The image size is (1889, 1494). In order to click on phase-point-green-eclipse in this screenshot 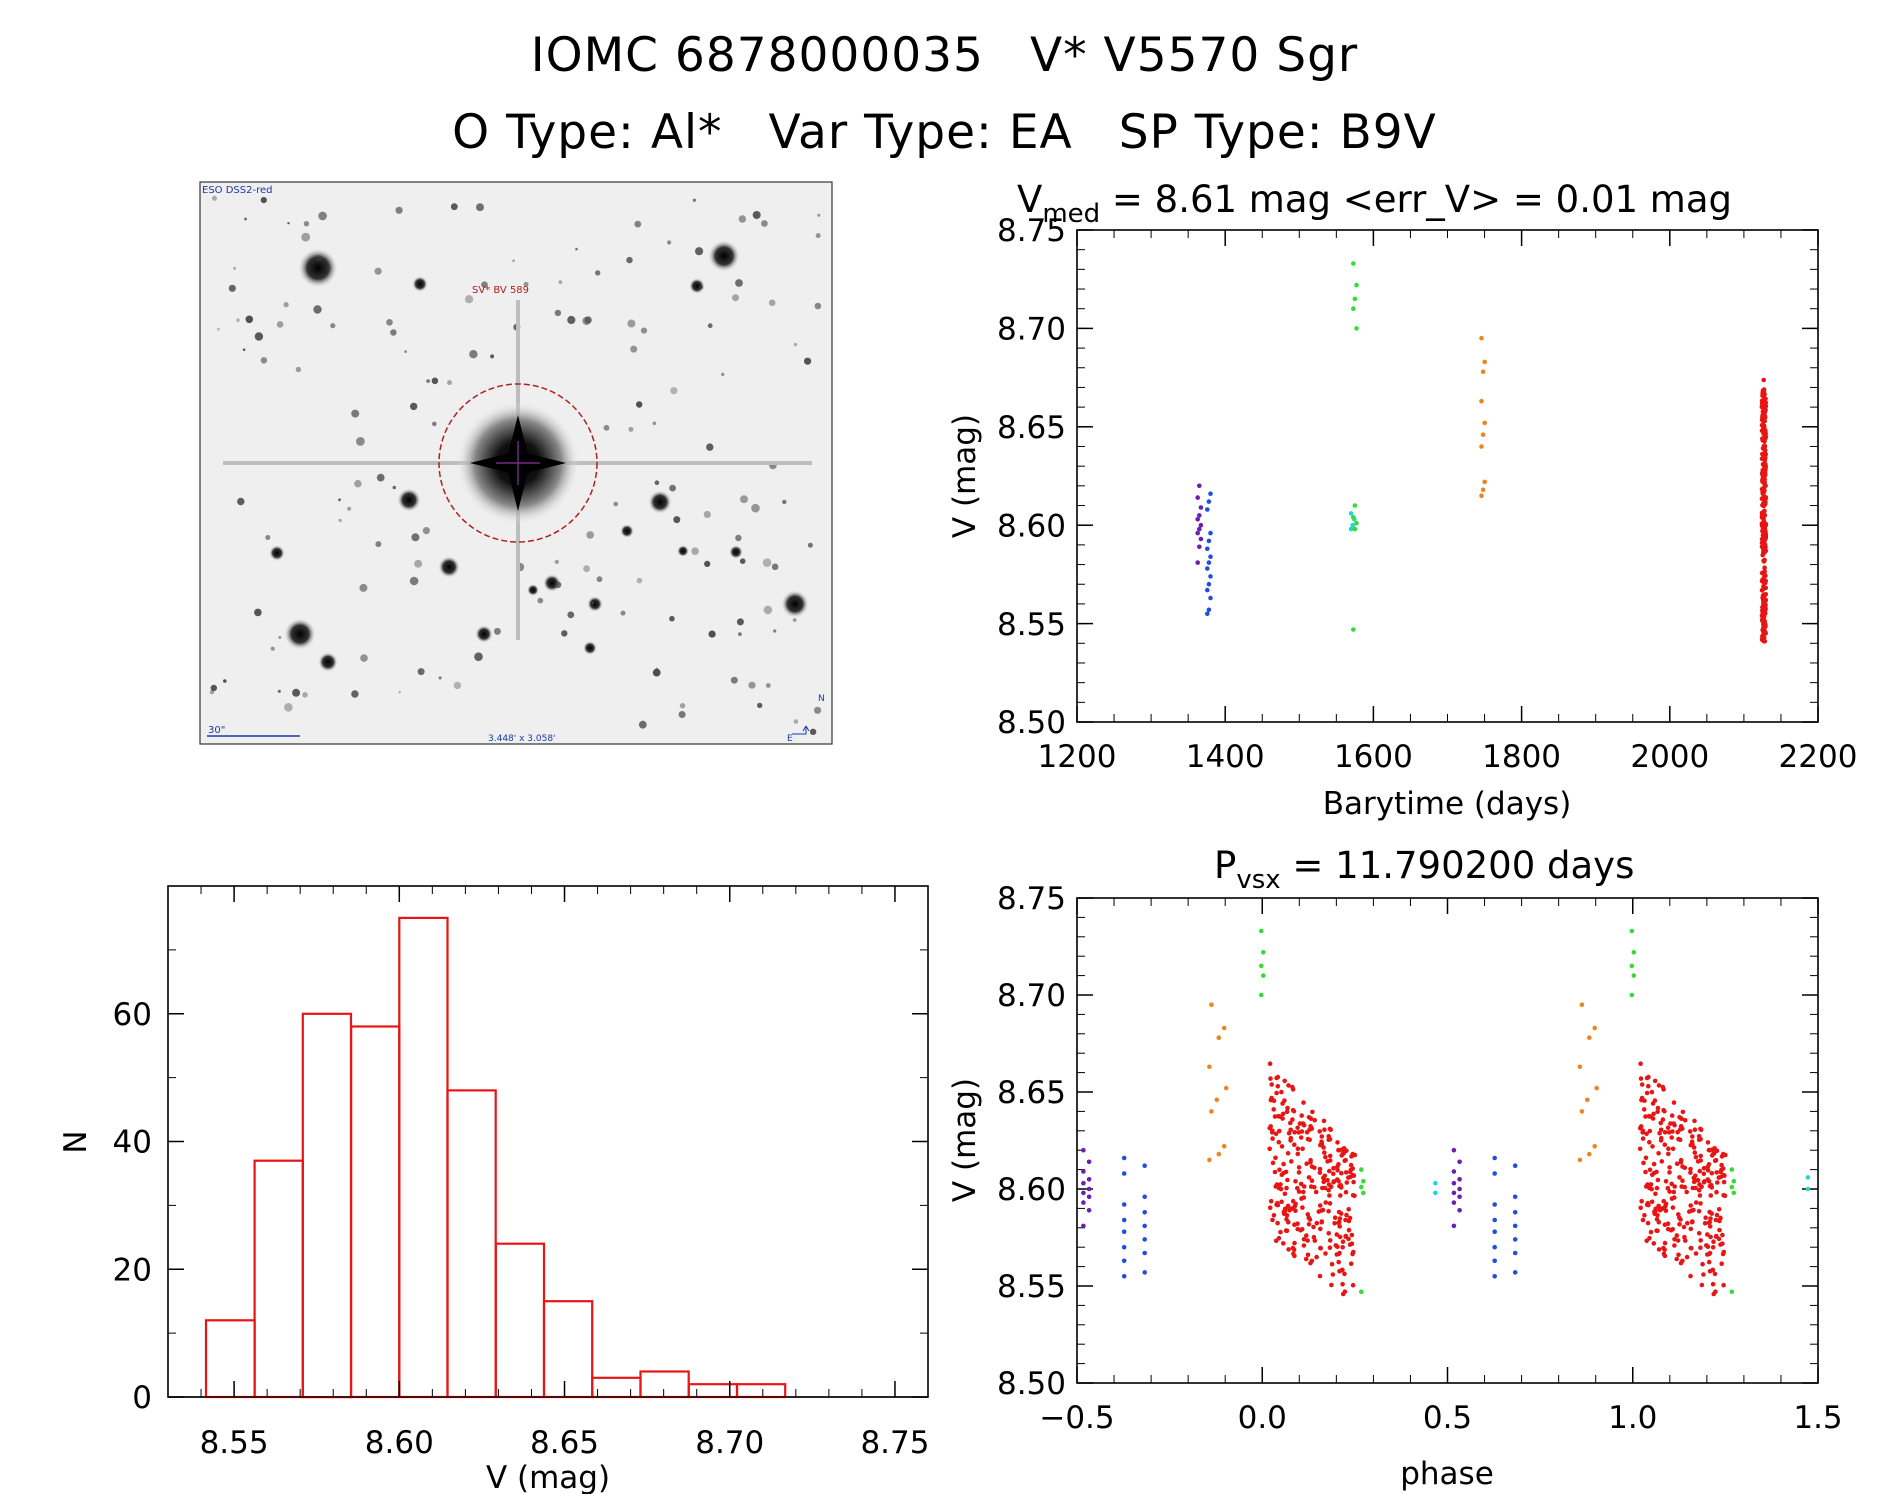, I will do `click(1634, 975)`.